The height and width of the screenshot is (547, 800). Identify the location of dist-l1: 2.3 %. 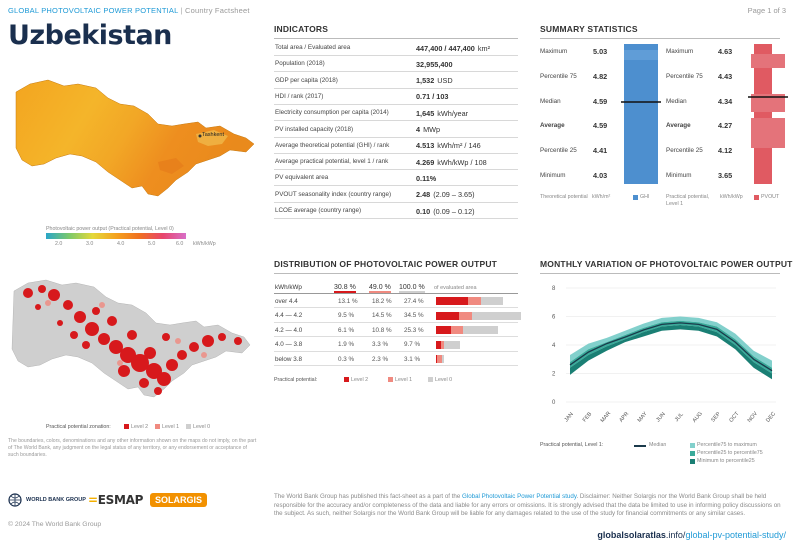
(380, 359).